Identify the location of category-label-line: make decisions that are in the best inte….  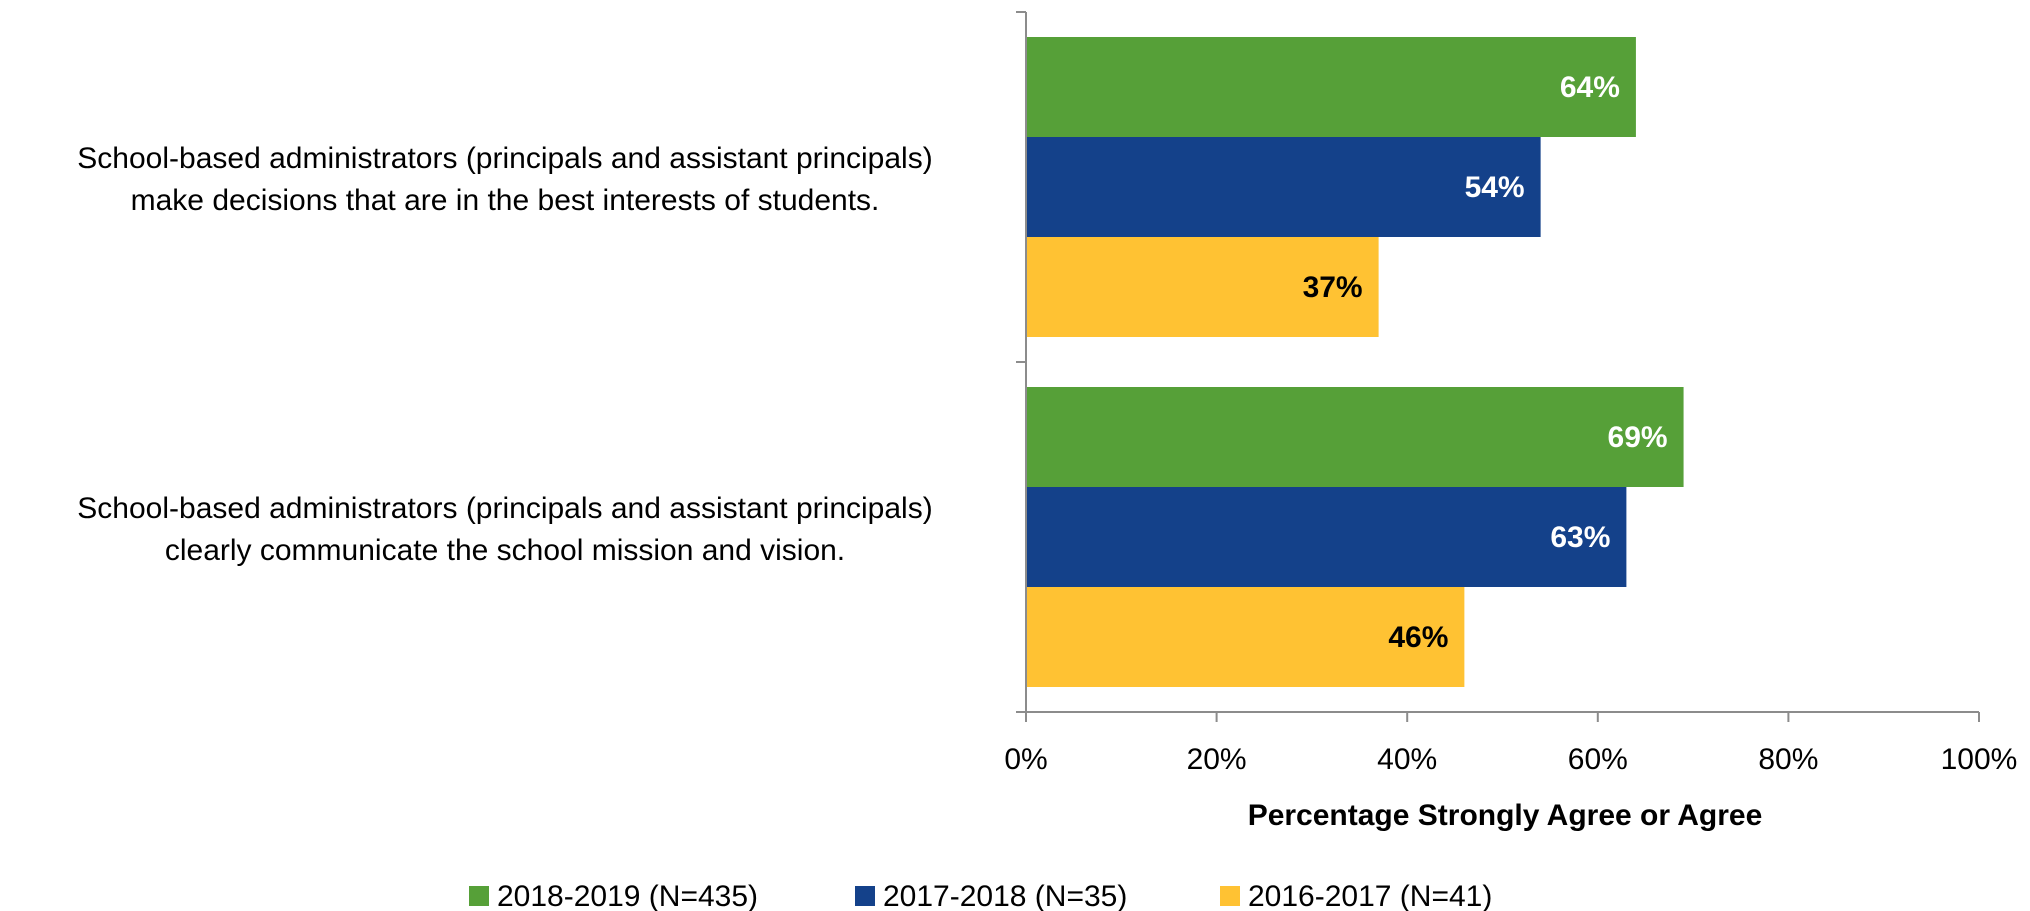
(505, 200).